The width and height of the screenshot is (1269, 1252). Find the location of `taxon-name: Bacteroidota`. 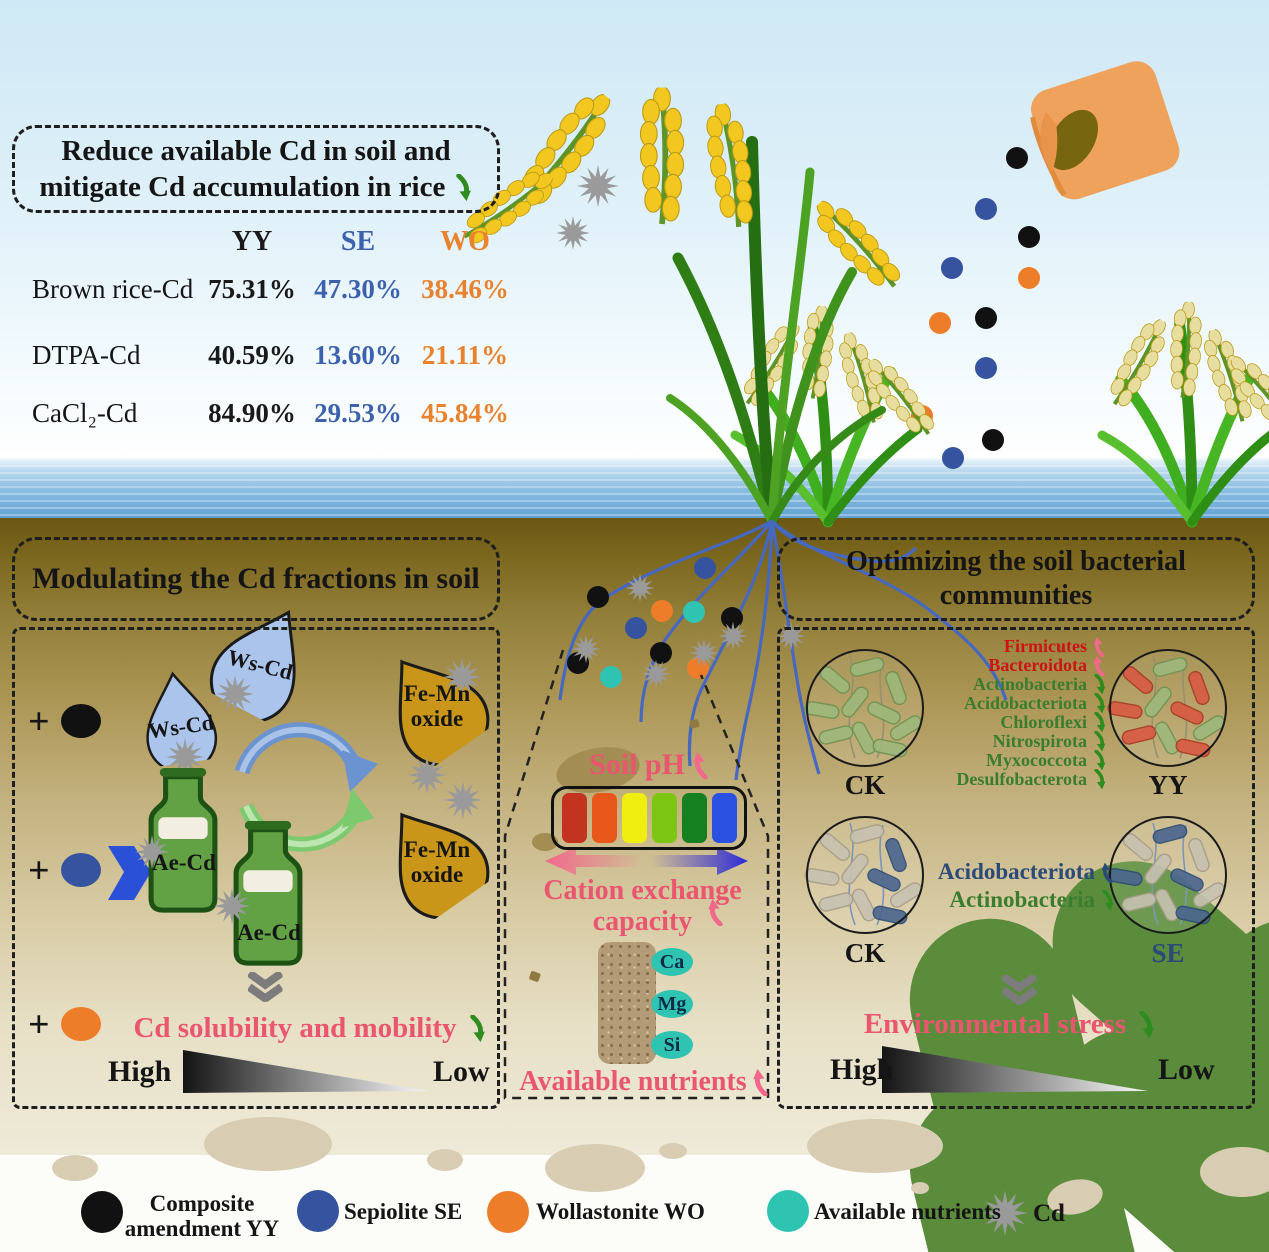

taxon-name: Bacteroidota is located at coordinates (1037, 665).